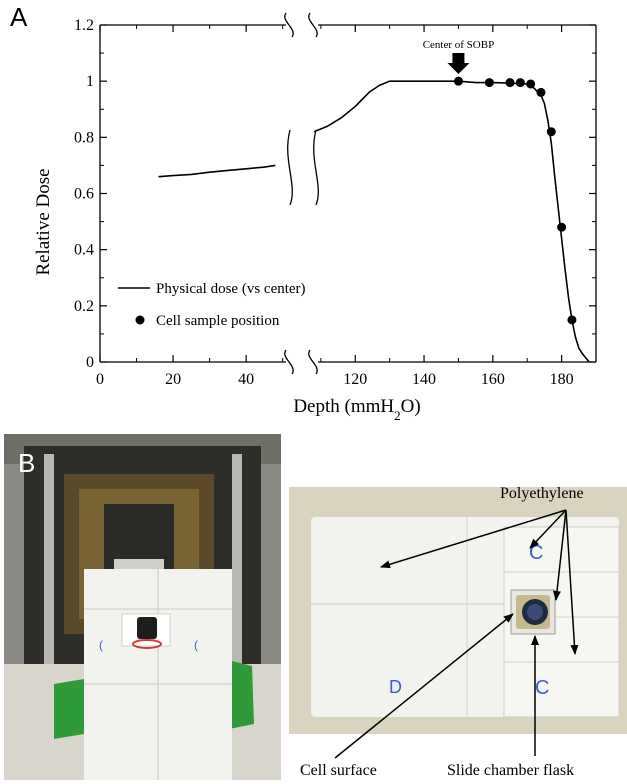  What do you see at coordinates (493, 379) in the screenshot?
I see `x-tick-label: 160` at bounding box center [493, 379].